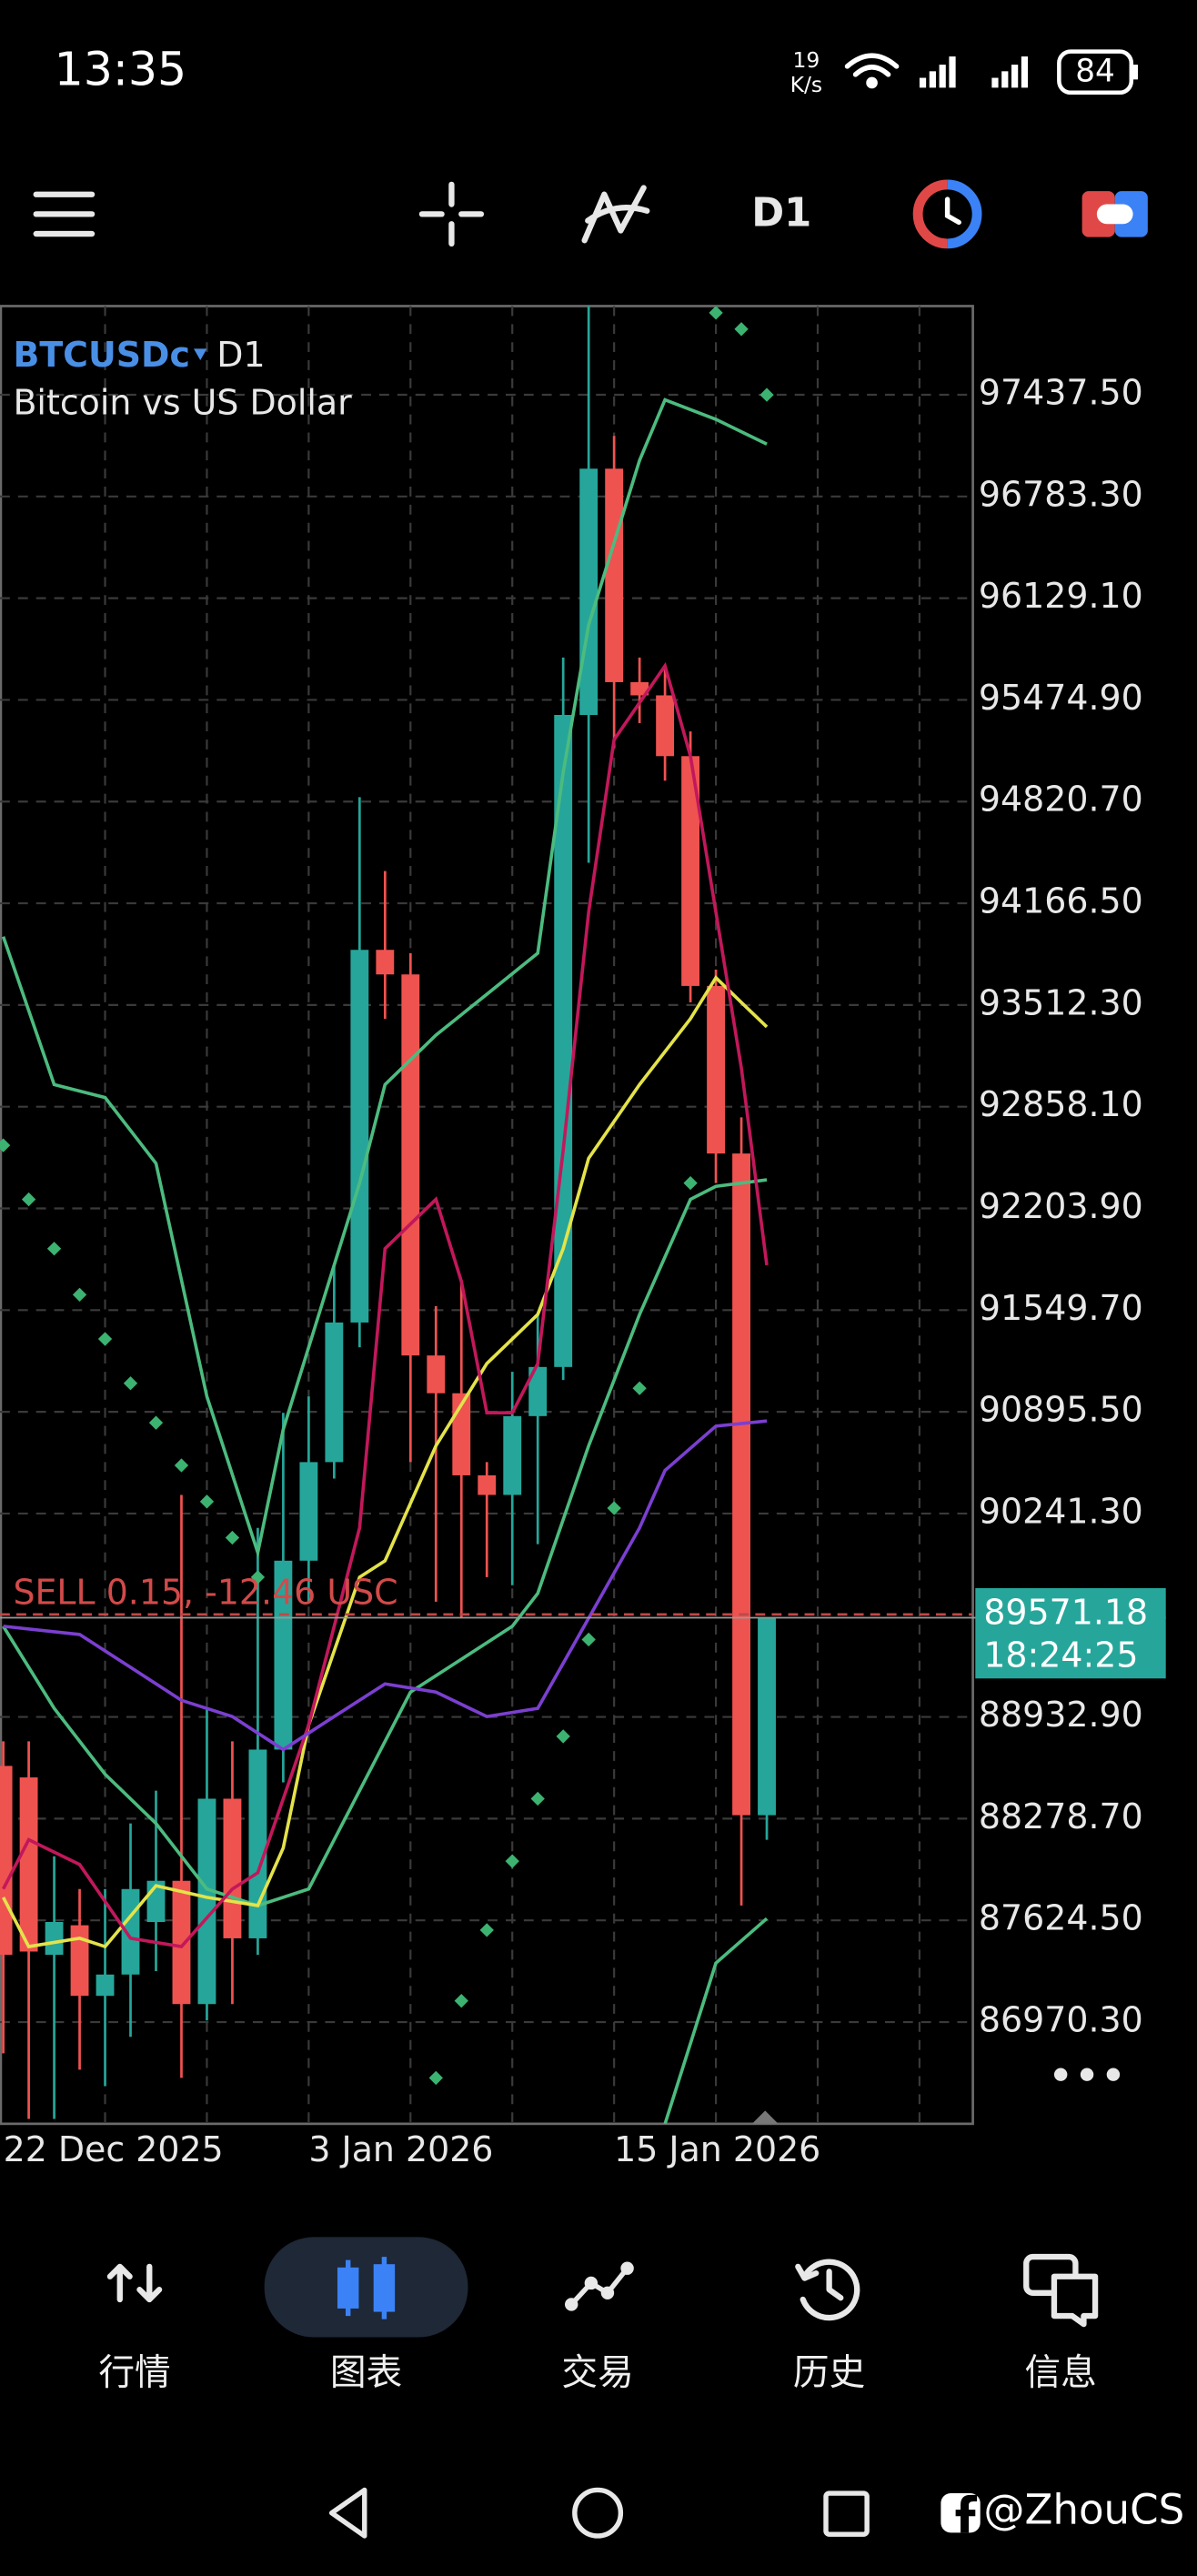 The image size is (1197, 2576). What do you see at coordinates (240, 355) in the screenshot?
I see `chart-timeframe: D1` at bounding box center [240, 355].